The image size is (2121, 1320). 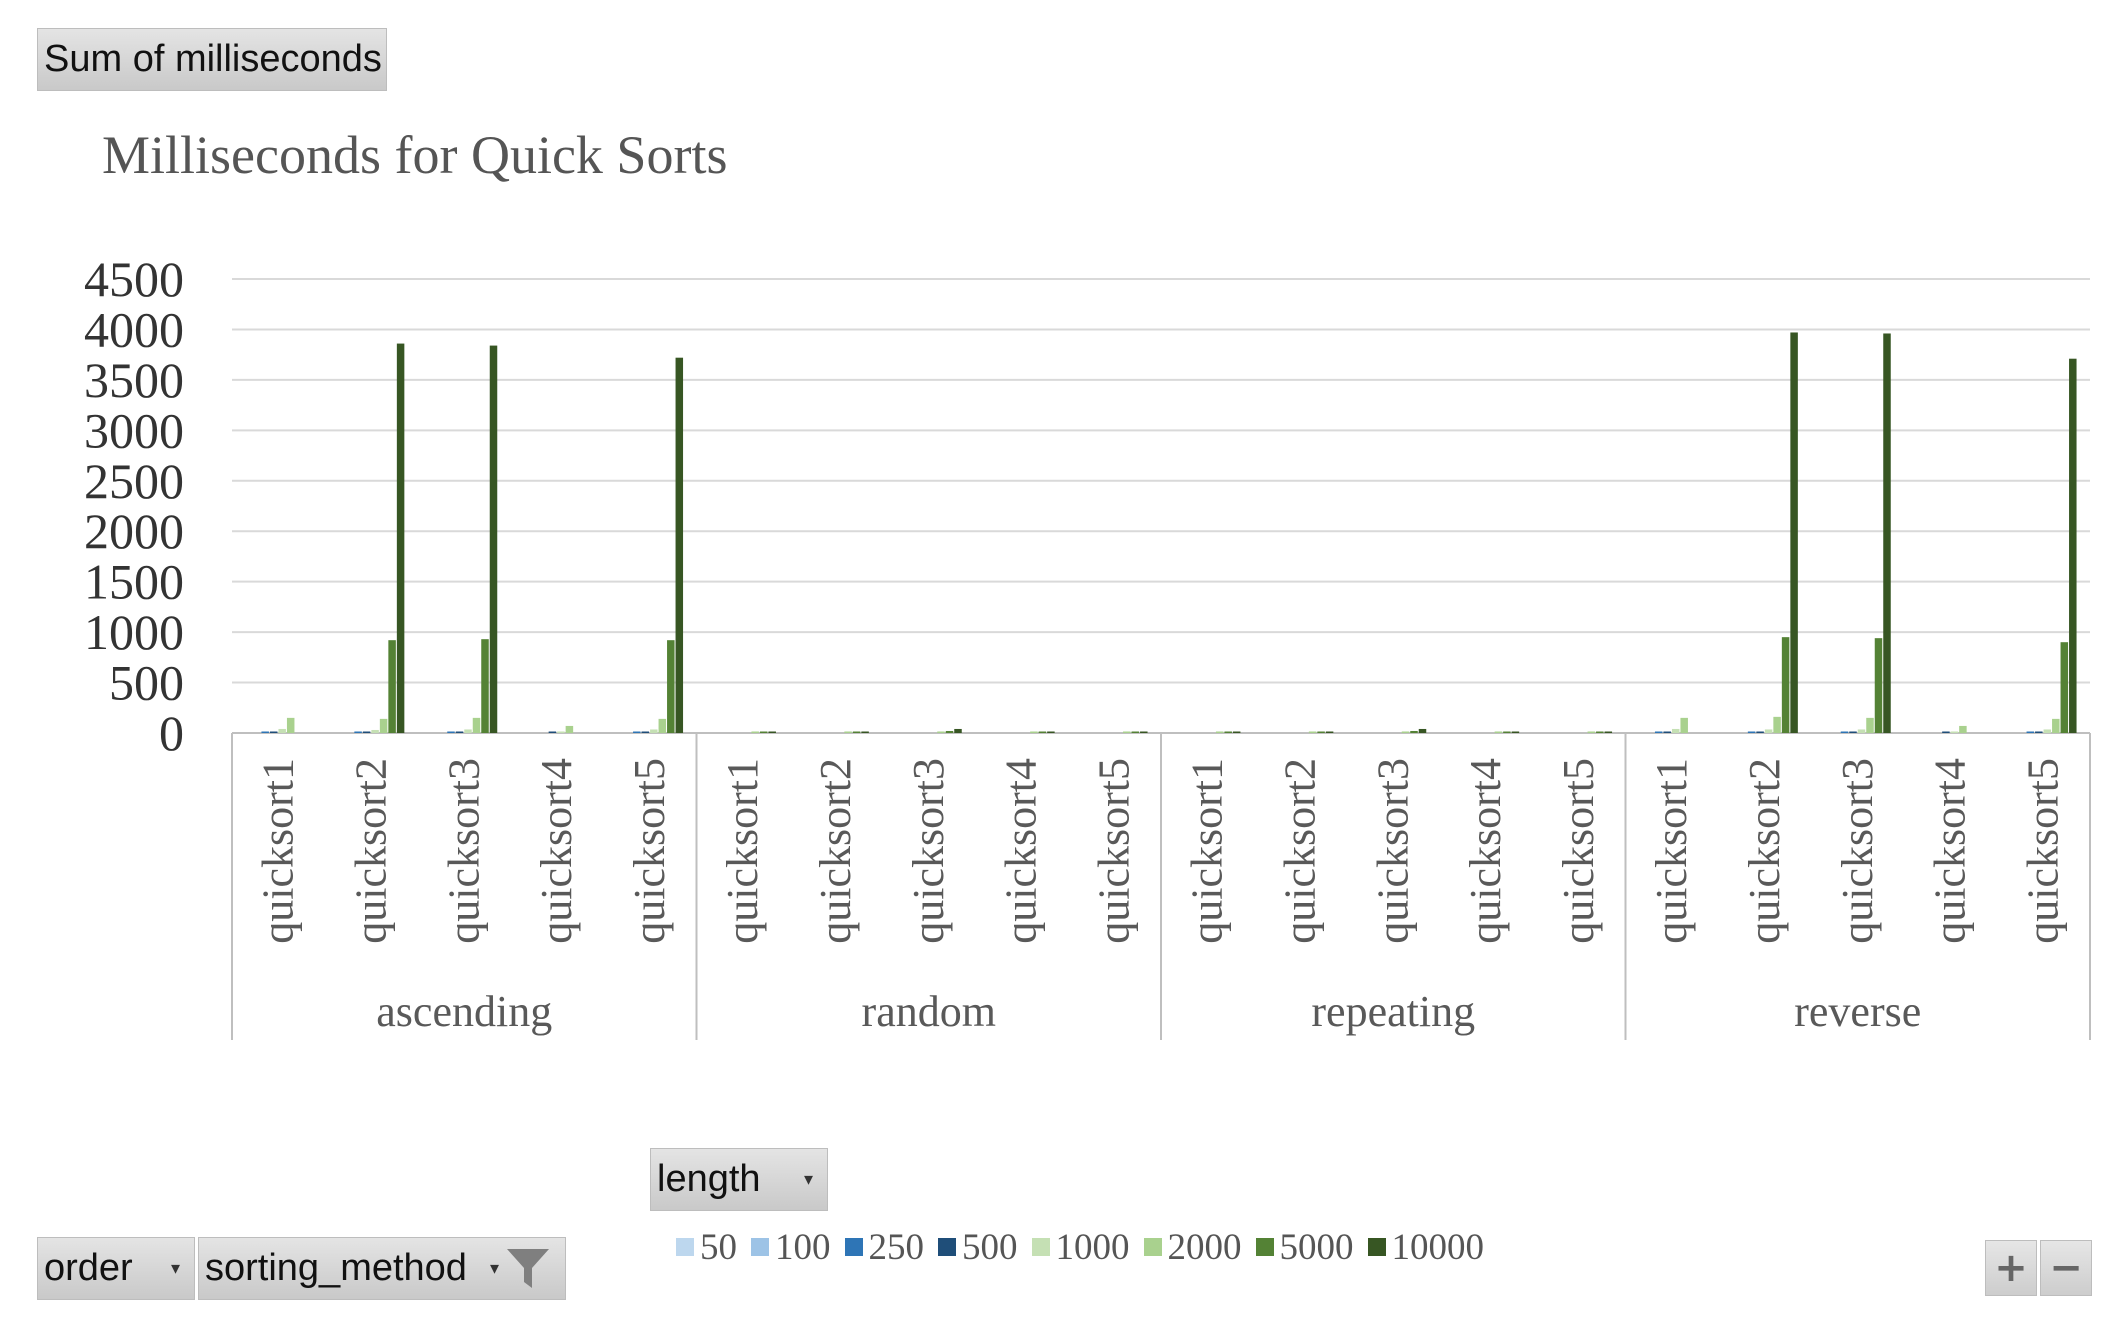 What do you see at coordinates (718, 1247) in the screenshot?
I see `legend-label: 50` at bounding box center [718, 1247].